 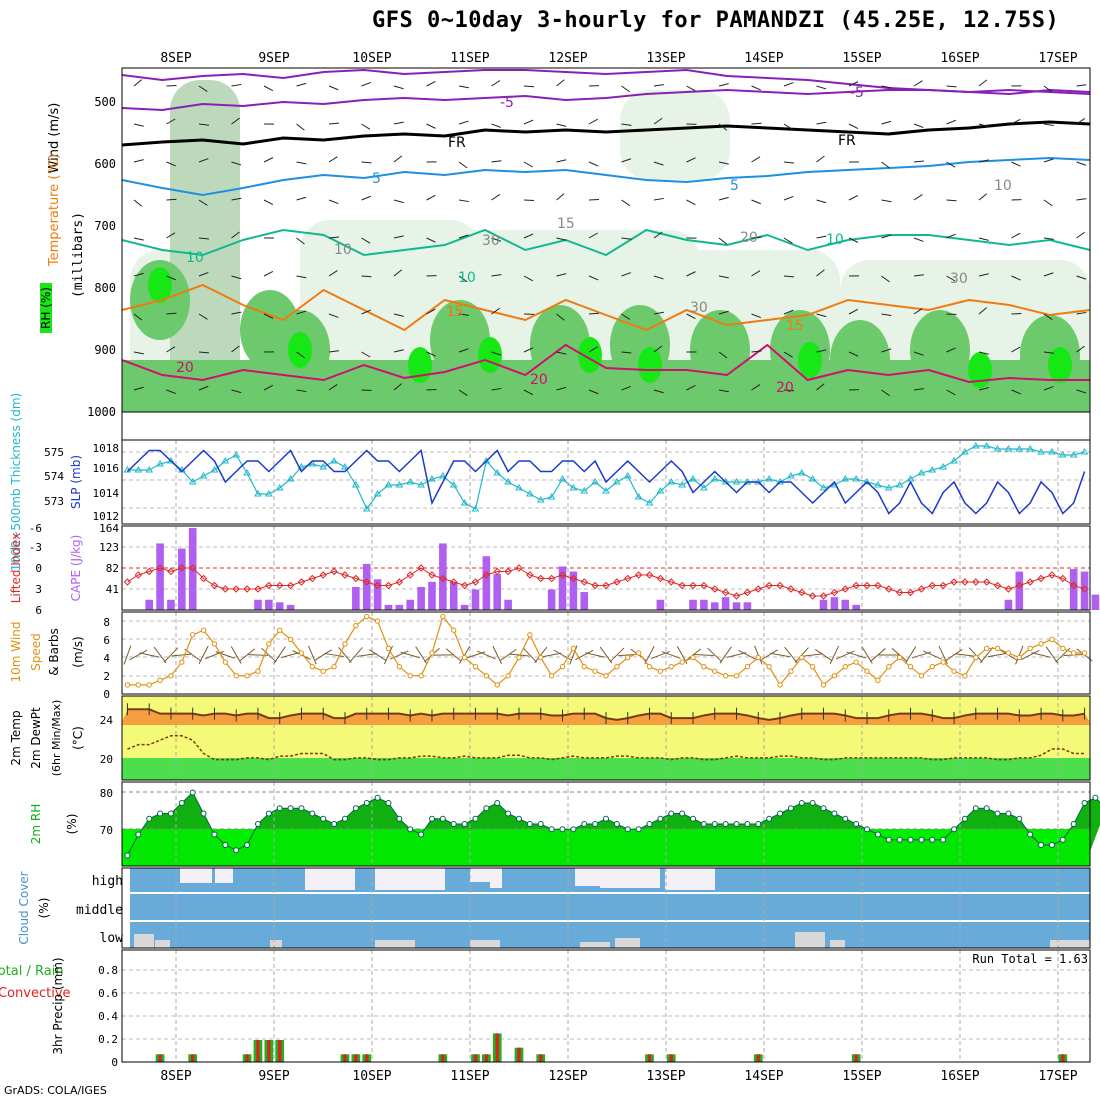 What do you see at coordinates (837, 944) in the screenshot?
I see `cloud-low-block` at bounding box center [837, 944].